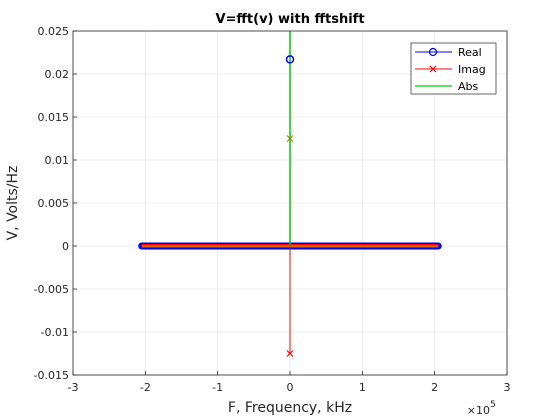 This screenshot has width=560, height=420. I want to click on y-tick-label: -0.015, so click(51, 375).